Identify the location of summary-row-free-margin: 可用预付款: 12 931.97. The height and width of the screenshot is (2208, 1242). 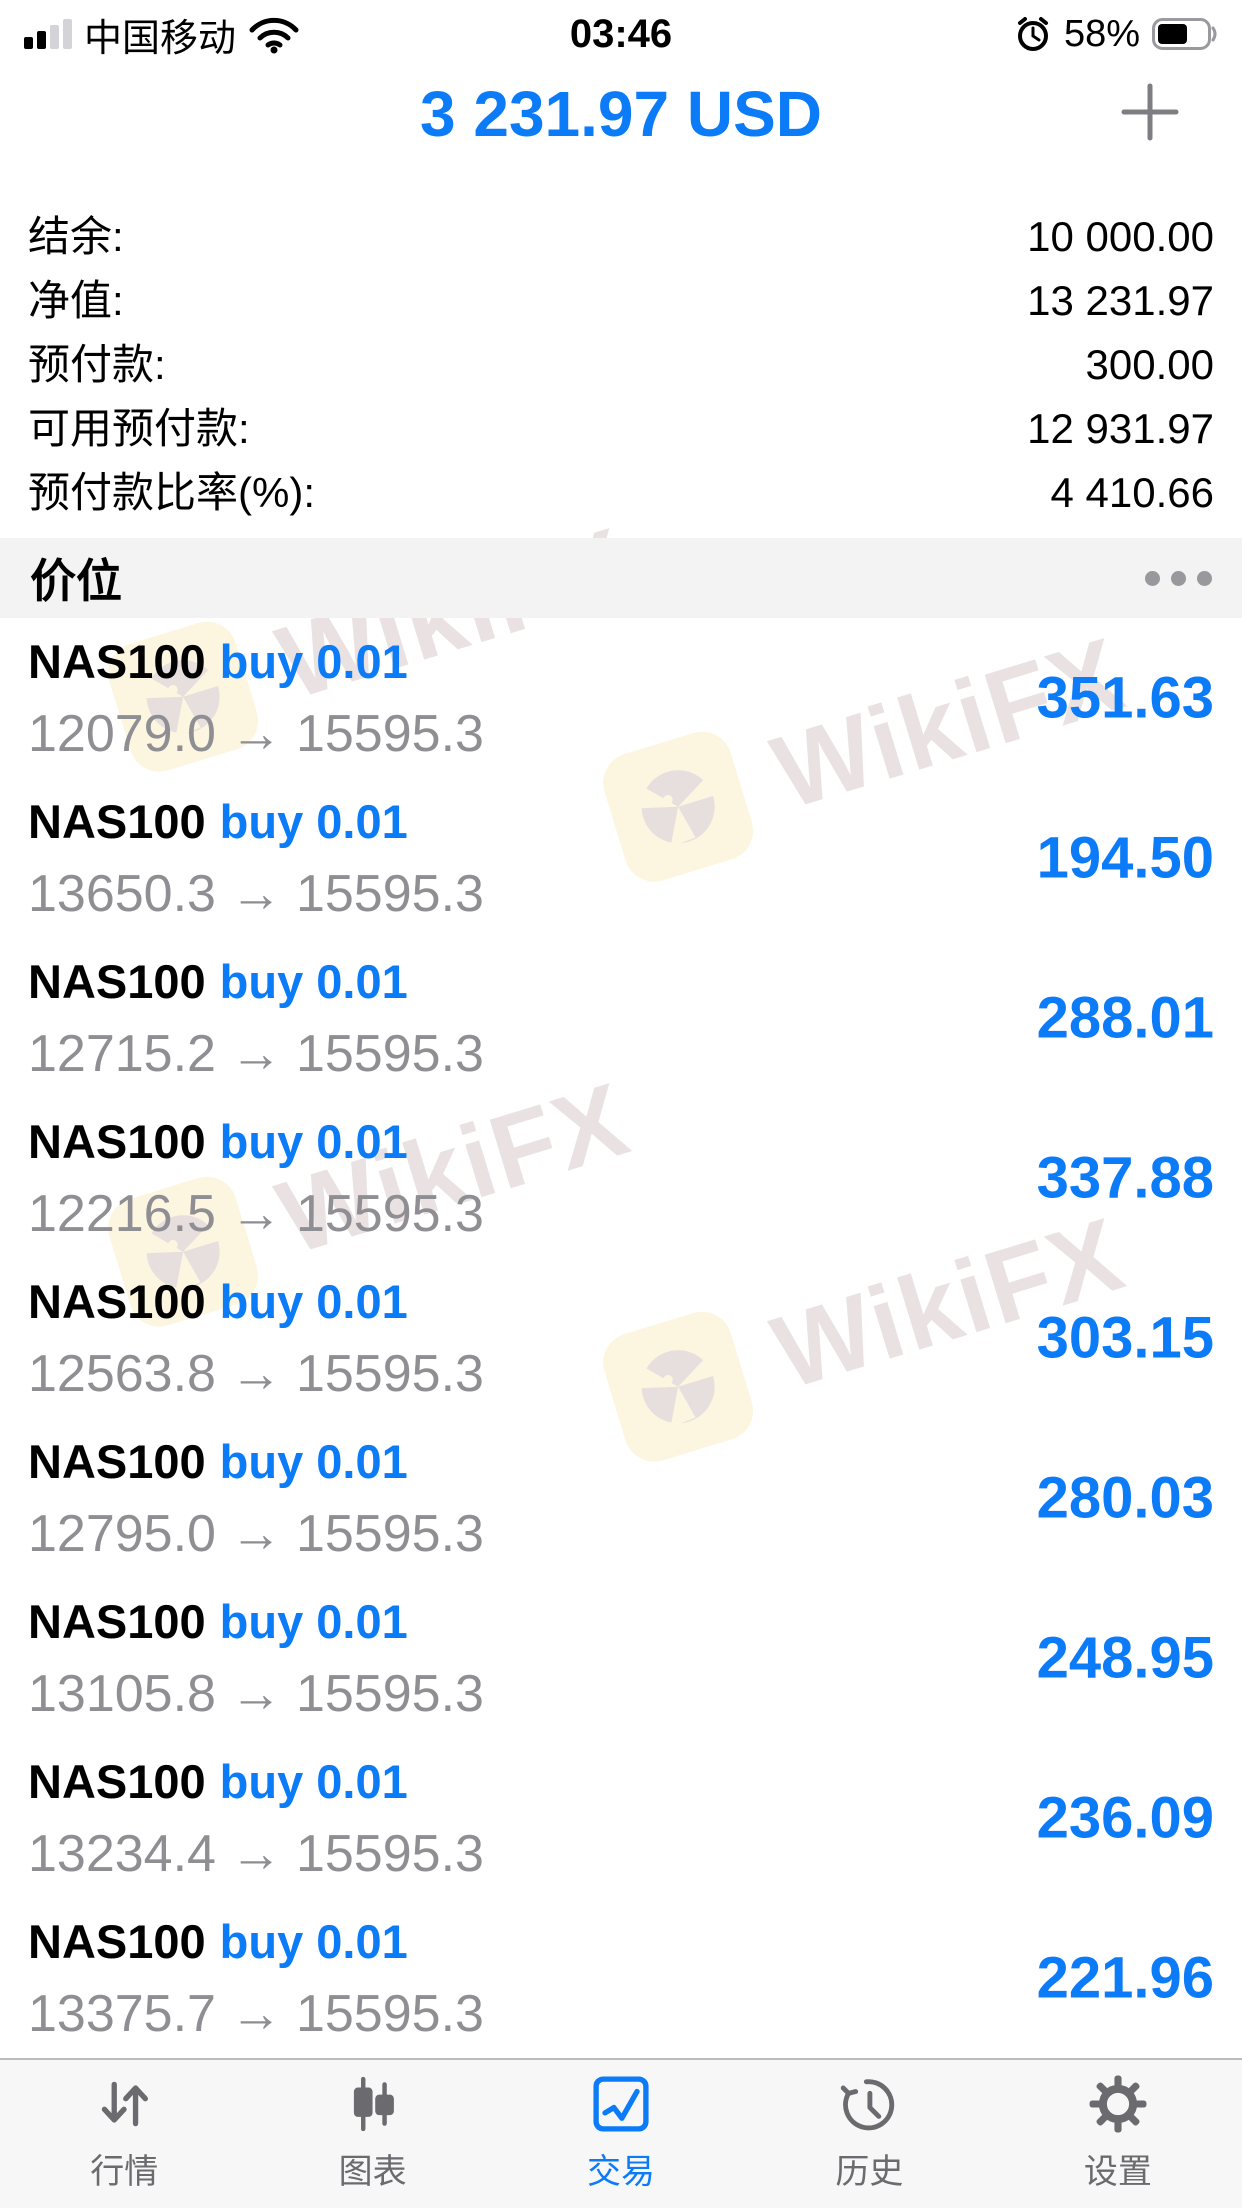
(621, 429).